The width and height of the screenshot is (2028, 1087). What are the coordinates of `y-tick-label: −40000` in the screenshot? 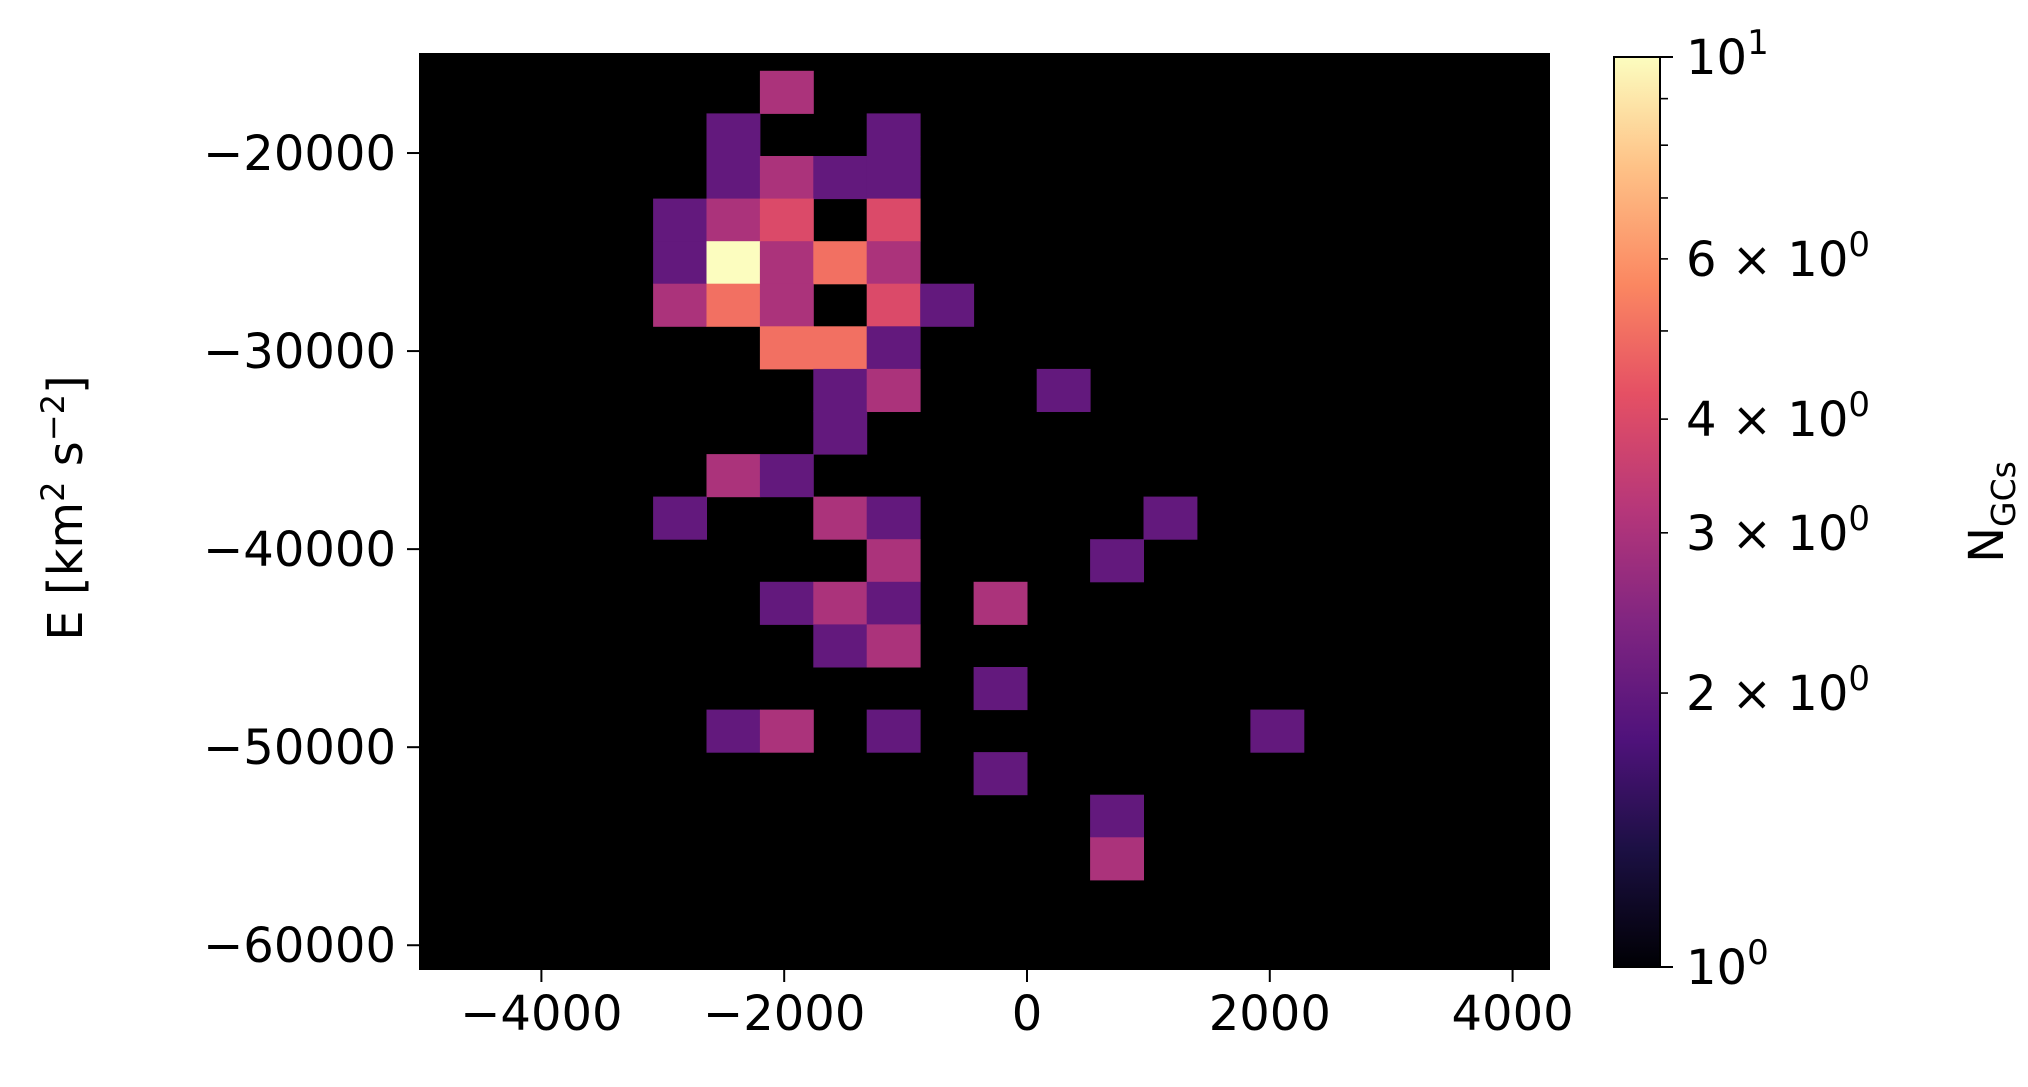 It's located at (299, 550).